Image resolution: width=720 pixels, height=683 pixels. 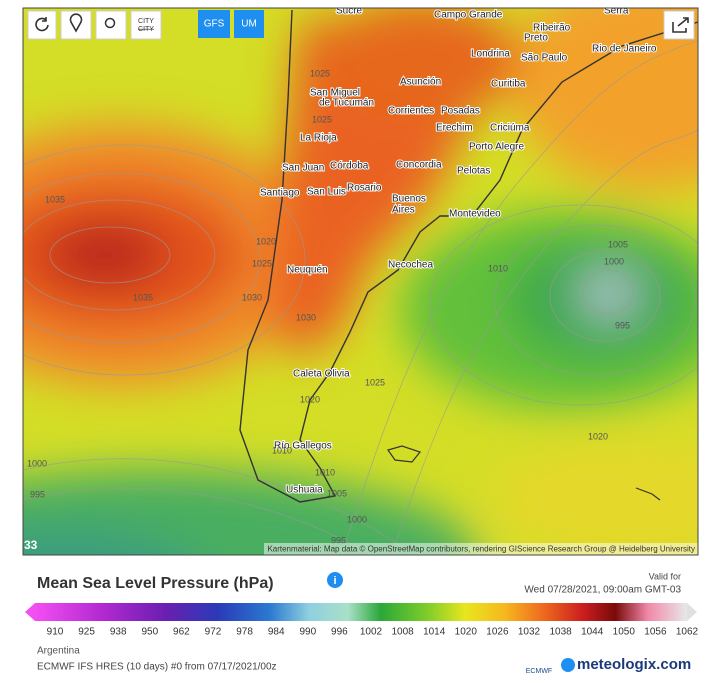 I want to click on scale-tick-label: 910, so click(x=55, y=632).